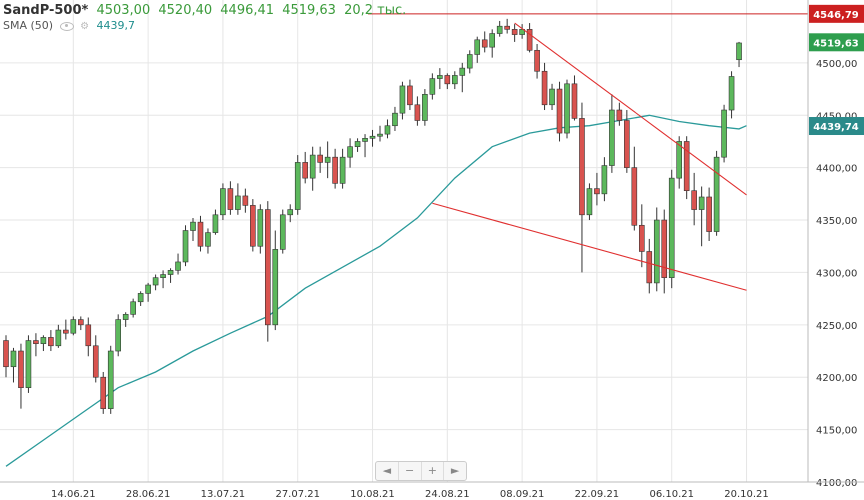 The height and width of the screenshot is (500, 864). What do you see at coordinates (85, 26) in the screenshot?
I see `settings-icon: ⚙` at bounding box center [85, 26].